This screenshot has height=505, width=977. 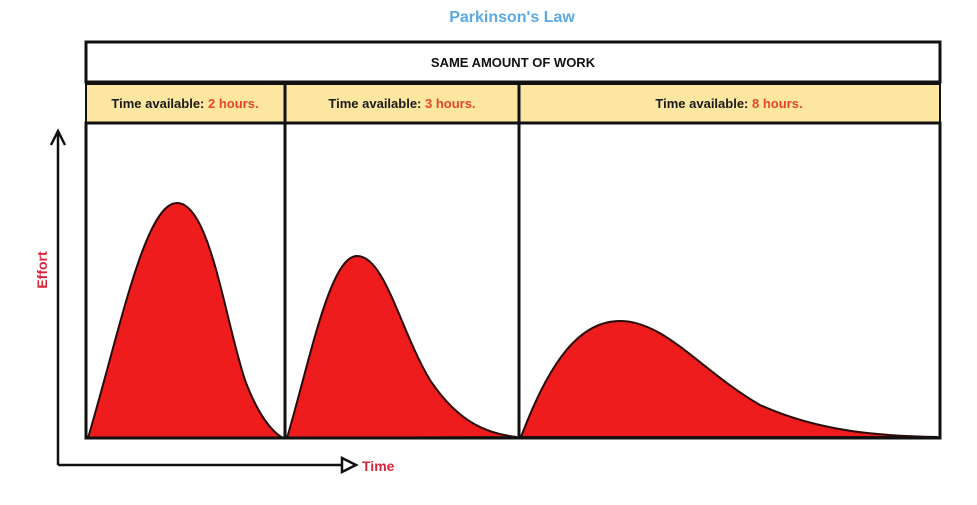 I want to click on header-box, so click(x=513, y=62).